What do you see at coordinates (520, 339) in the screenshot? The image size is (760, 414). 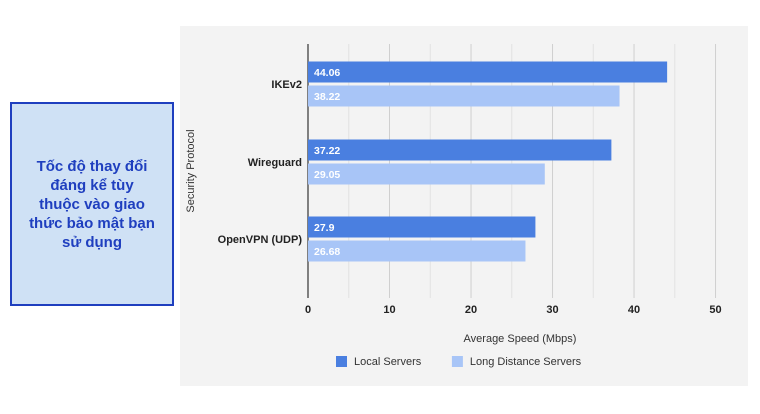 I see `x-axis-title: Average Speed (Mbps)` at bounding box center [520, 339].